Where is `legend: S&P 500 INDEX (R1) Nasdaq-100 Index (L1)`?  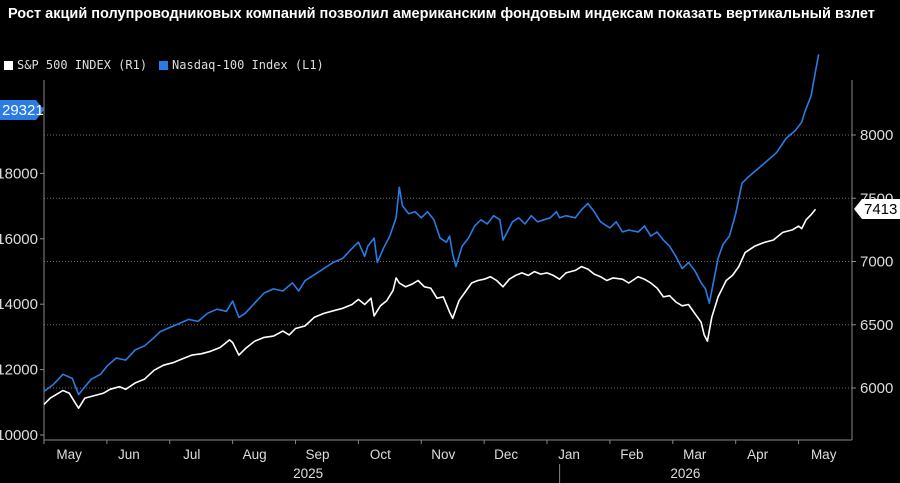 legend: S&P 500 INDEX (R1) Nasdaq-100 Index (L1) is located at coordinates (167, 65).